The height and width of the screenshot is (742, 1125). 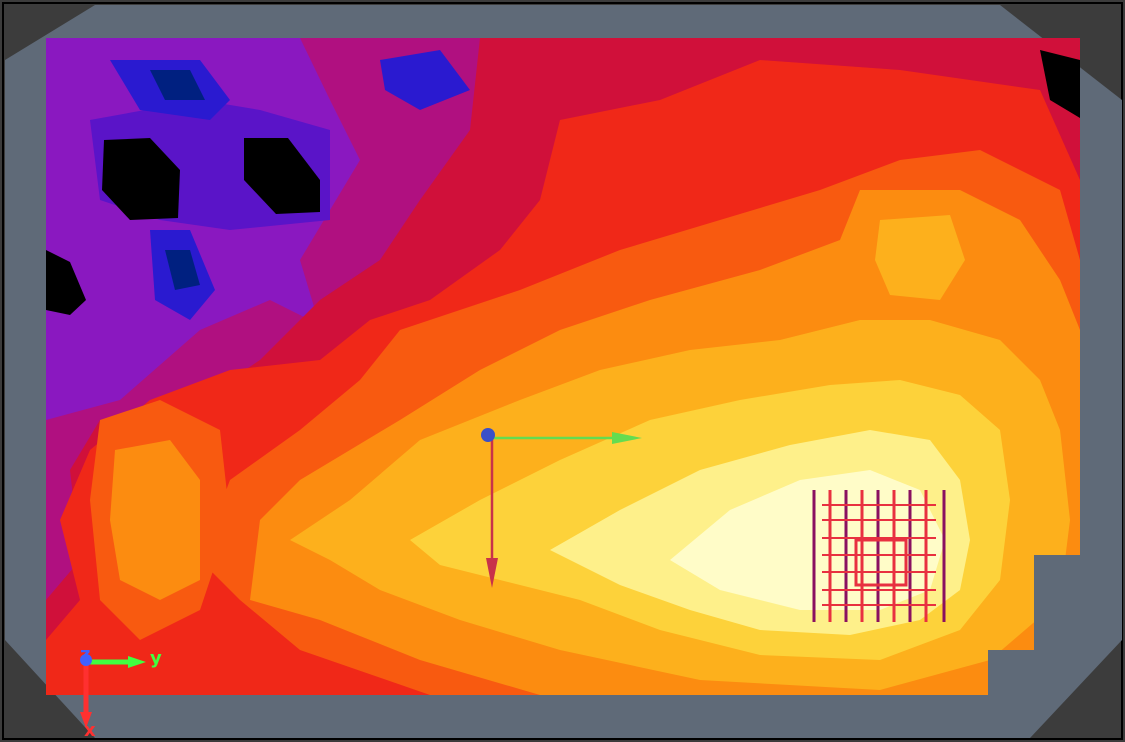 I want to click on triad-y-arrowhead-icon, so click(x=137, y=662).